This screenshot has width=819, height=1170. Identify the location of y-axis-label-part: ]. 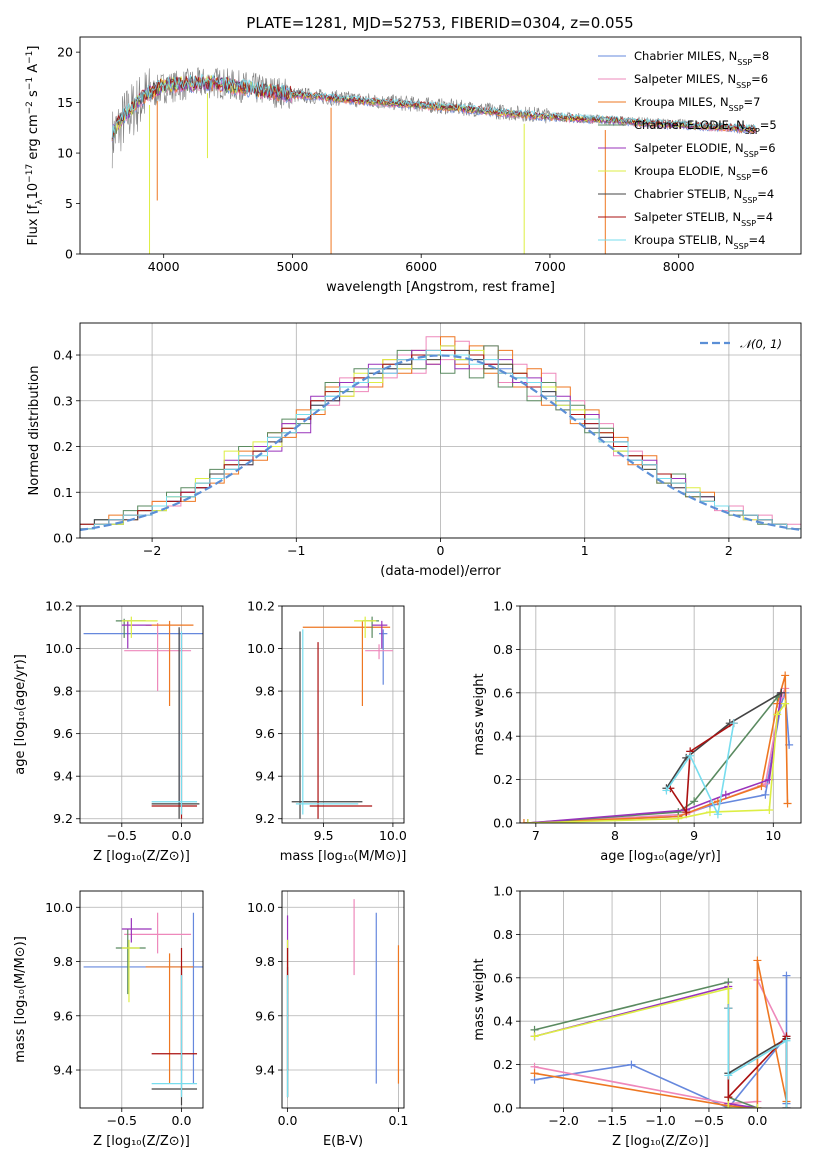
(33, 48).